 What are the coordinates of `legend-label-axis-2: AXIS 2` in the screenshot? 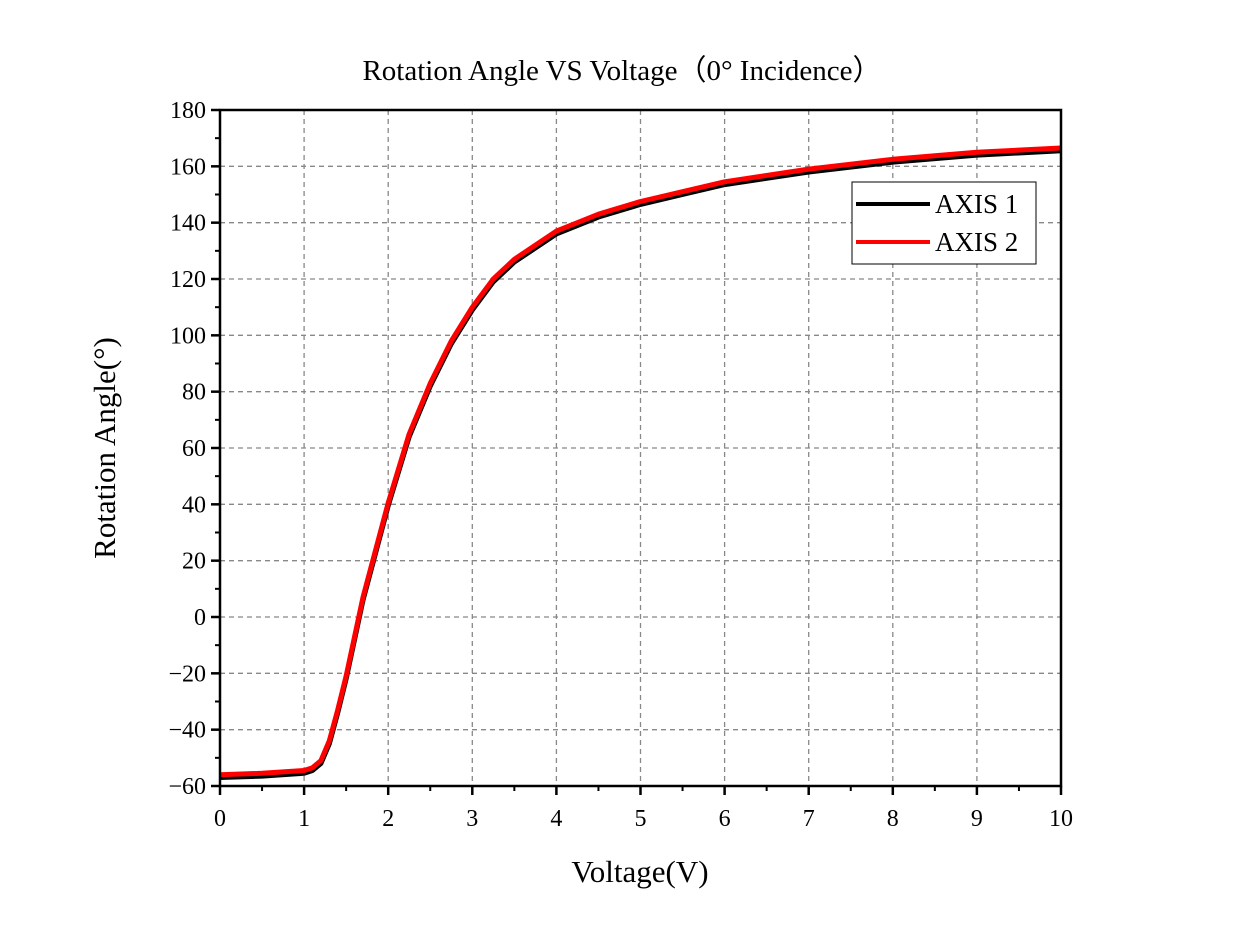 It's located at (976, 242).